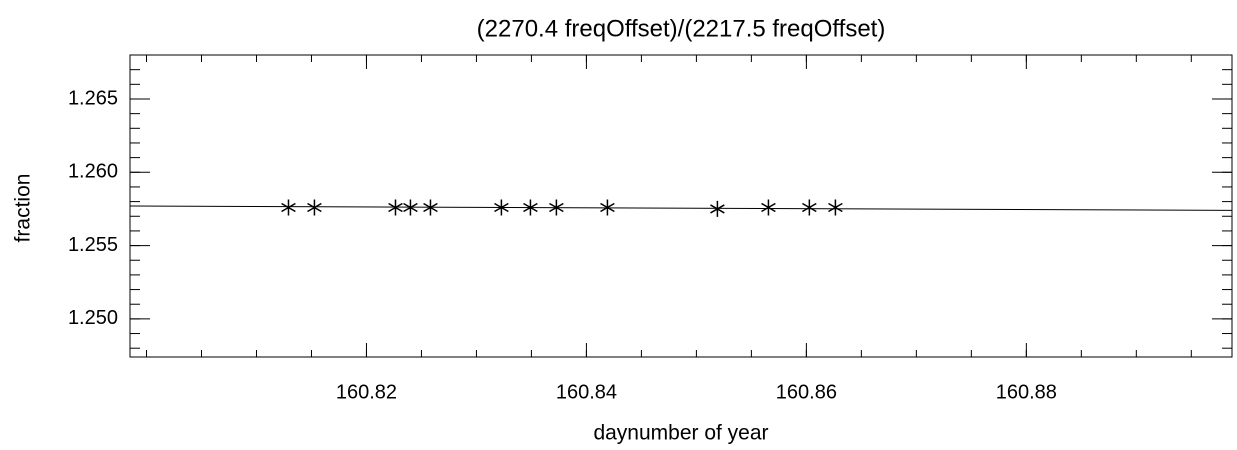 The width and height of the screenshot is (1237, 450). I want to click on x-tick-label: 160.82, so click(366, 392).